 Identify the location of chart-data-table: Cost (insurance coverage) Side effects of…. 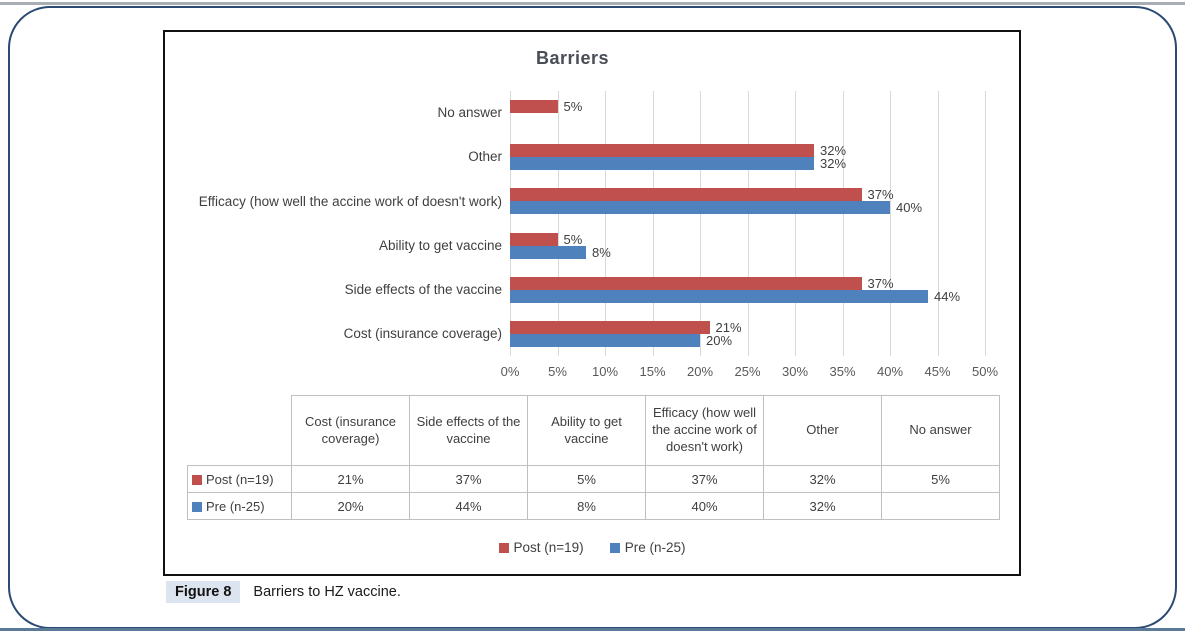
(593, 457).